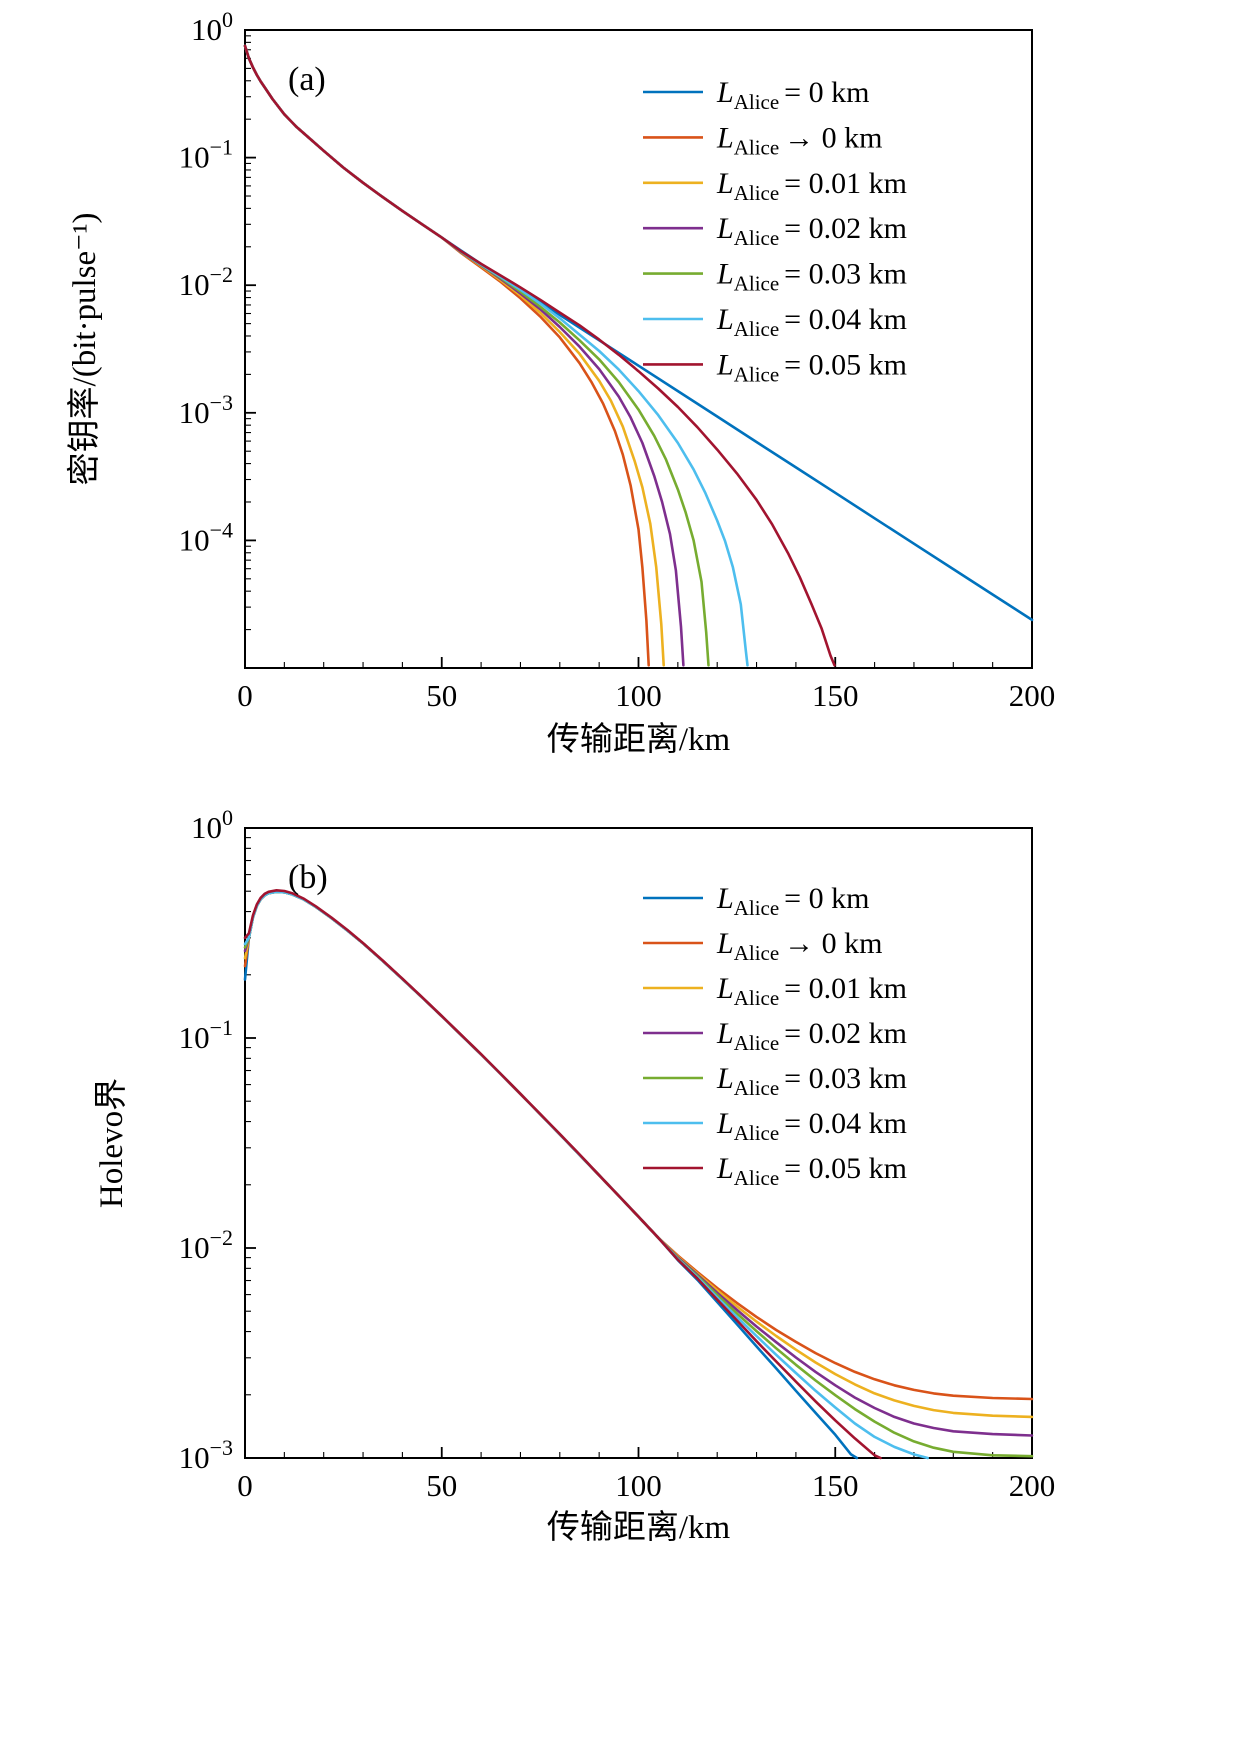  What do you see at coordinates (307, 79) in the screenshot?
I see `panel-label: (a)` at bounding box center [307, 79].